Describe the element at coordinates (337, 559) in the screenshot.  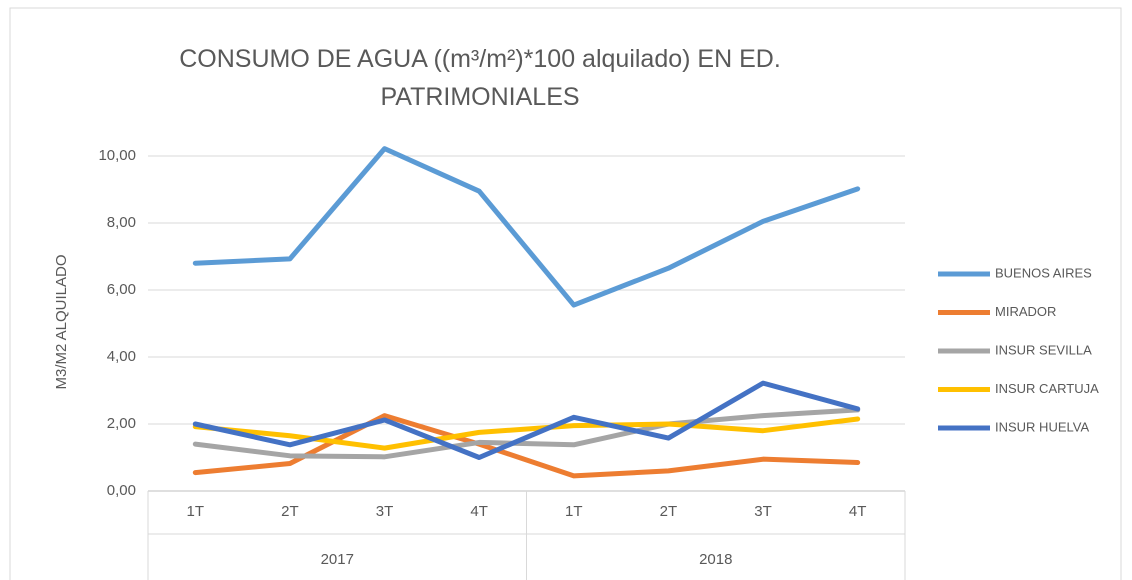
I see `x-group-label: 2017` at that location.